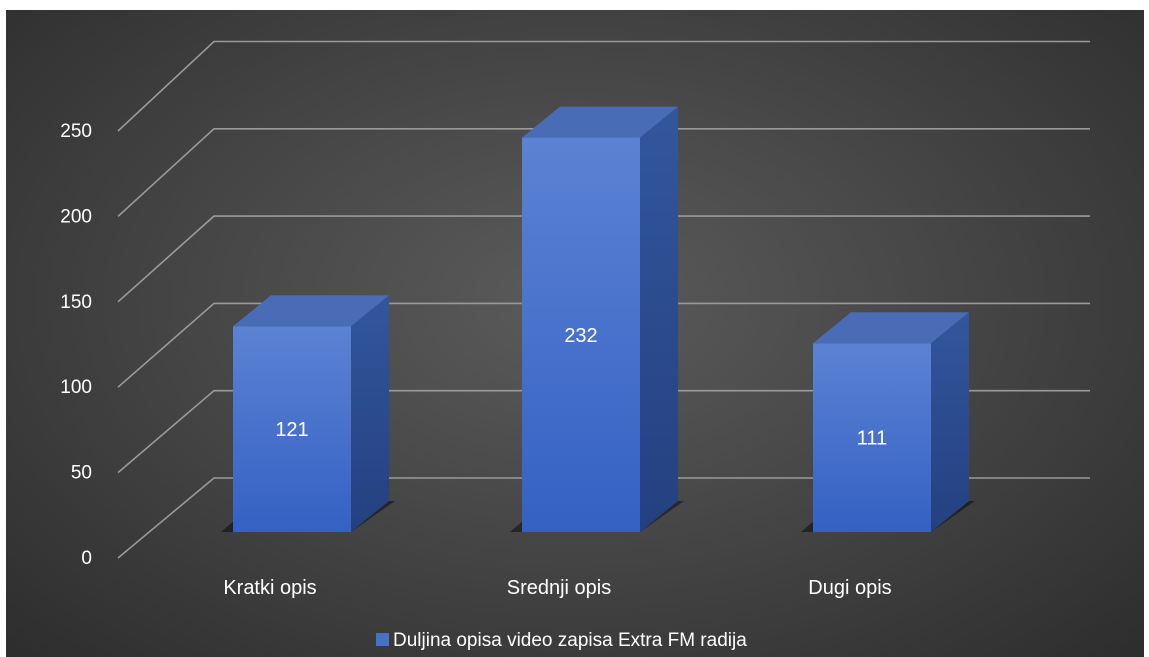  I want to click on legend-swatch, so click(382, 639).